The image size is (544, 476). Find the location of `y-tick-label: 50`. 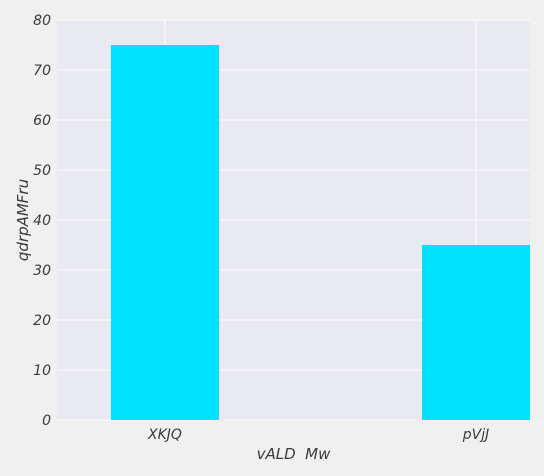

y-tick-label: 50 is located at coordinates (42, 171).